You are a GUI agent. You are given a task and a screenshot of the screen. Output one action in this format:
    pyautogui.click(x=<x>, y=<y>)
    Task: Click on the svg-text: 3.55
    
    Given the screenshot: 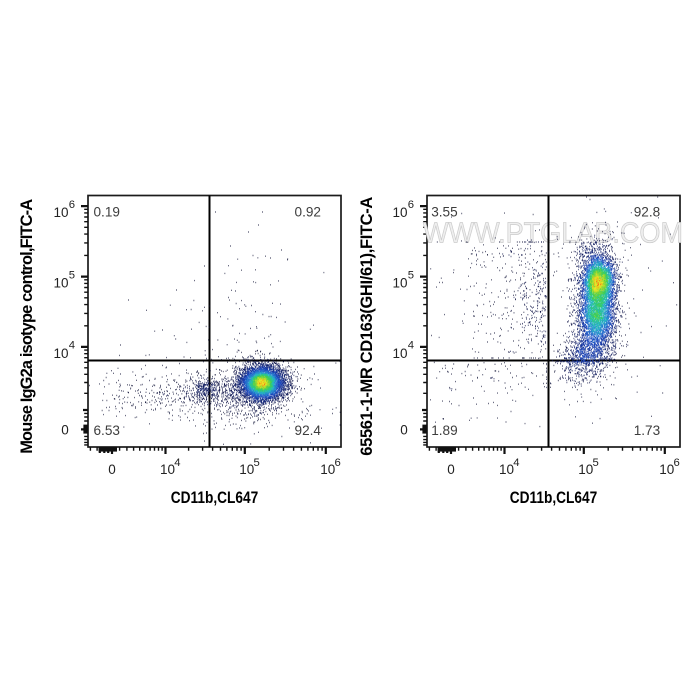 What is the action you would take?
    pyautogui.click(x=444, y=211)
    